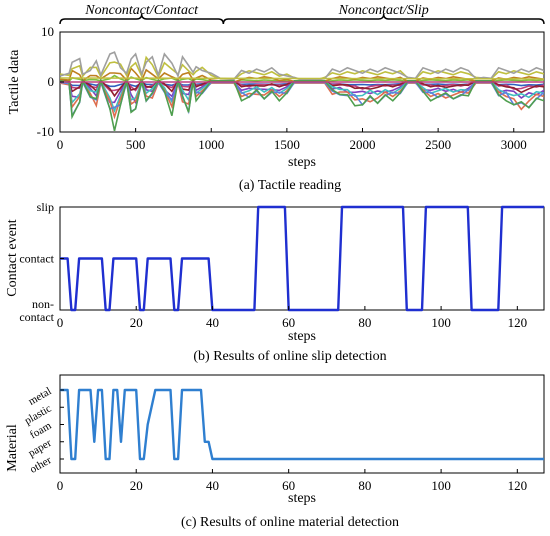 This screenshot has width=550, height=536. I want to click on y-tick-label: contact, so click(36, 259).